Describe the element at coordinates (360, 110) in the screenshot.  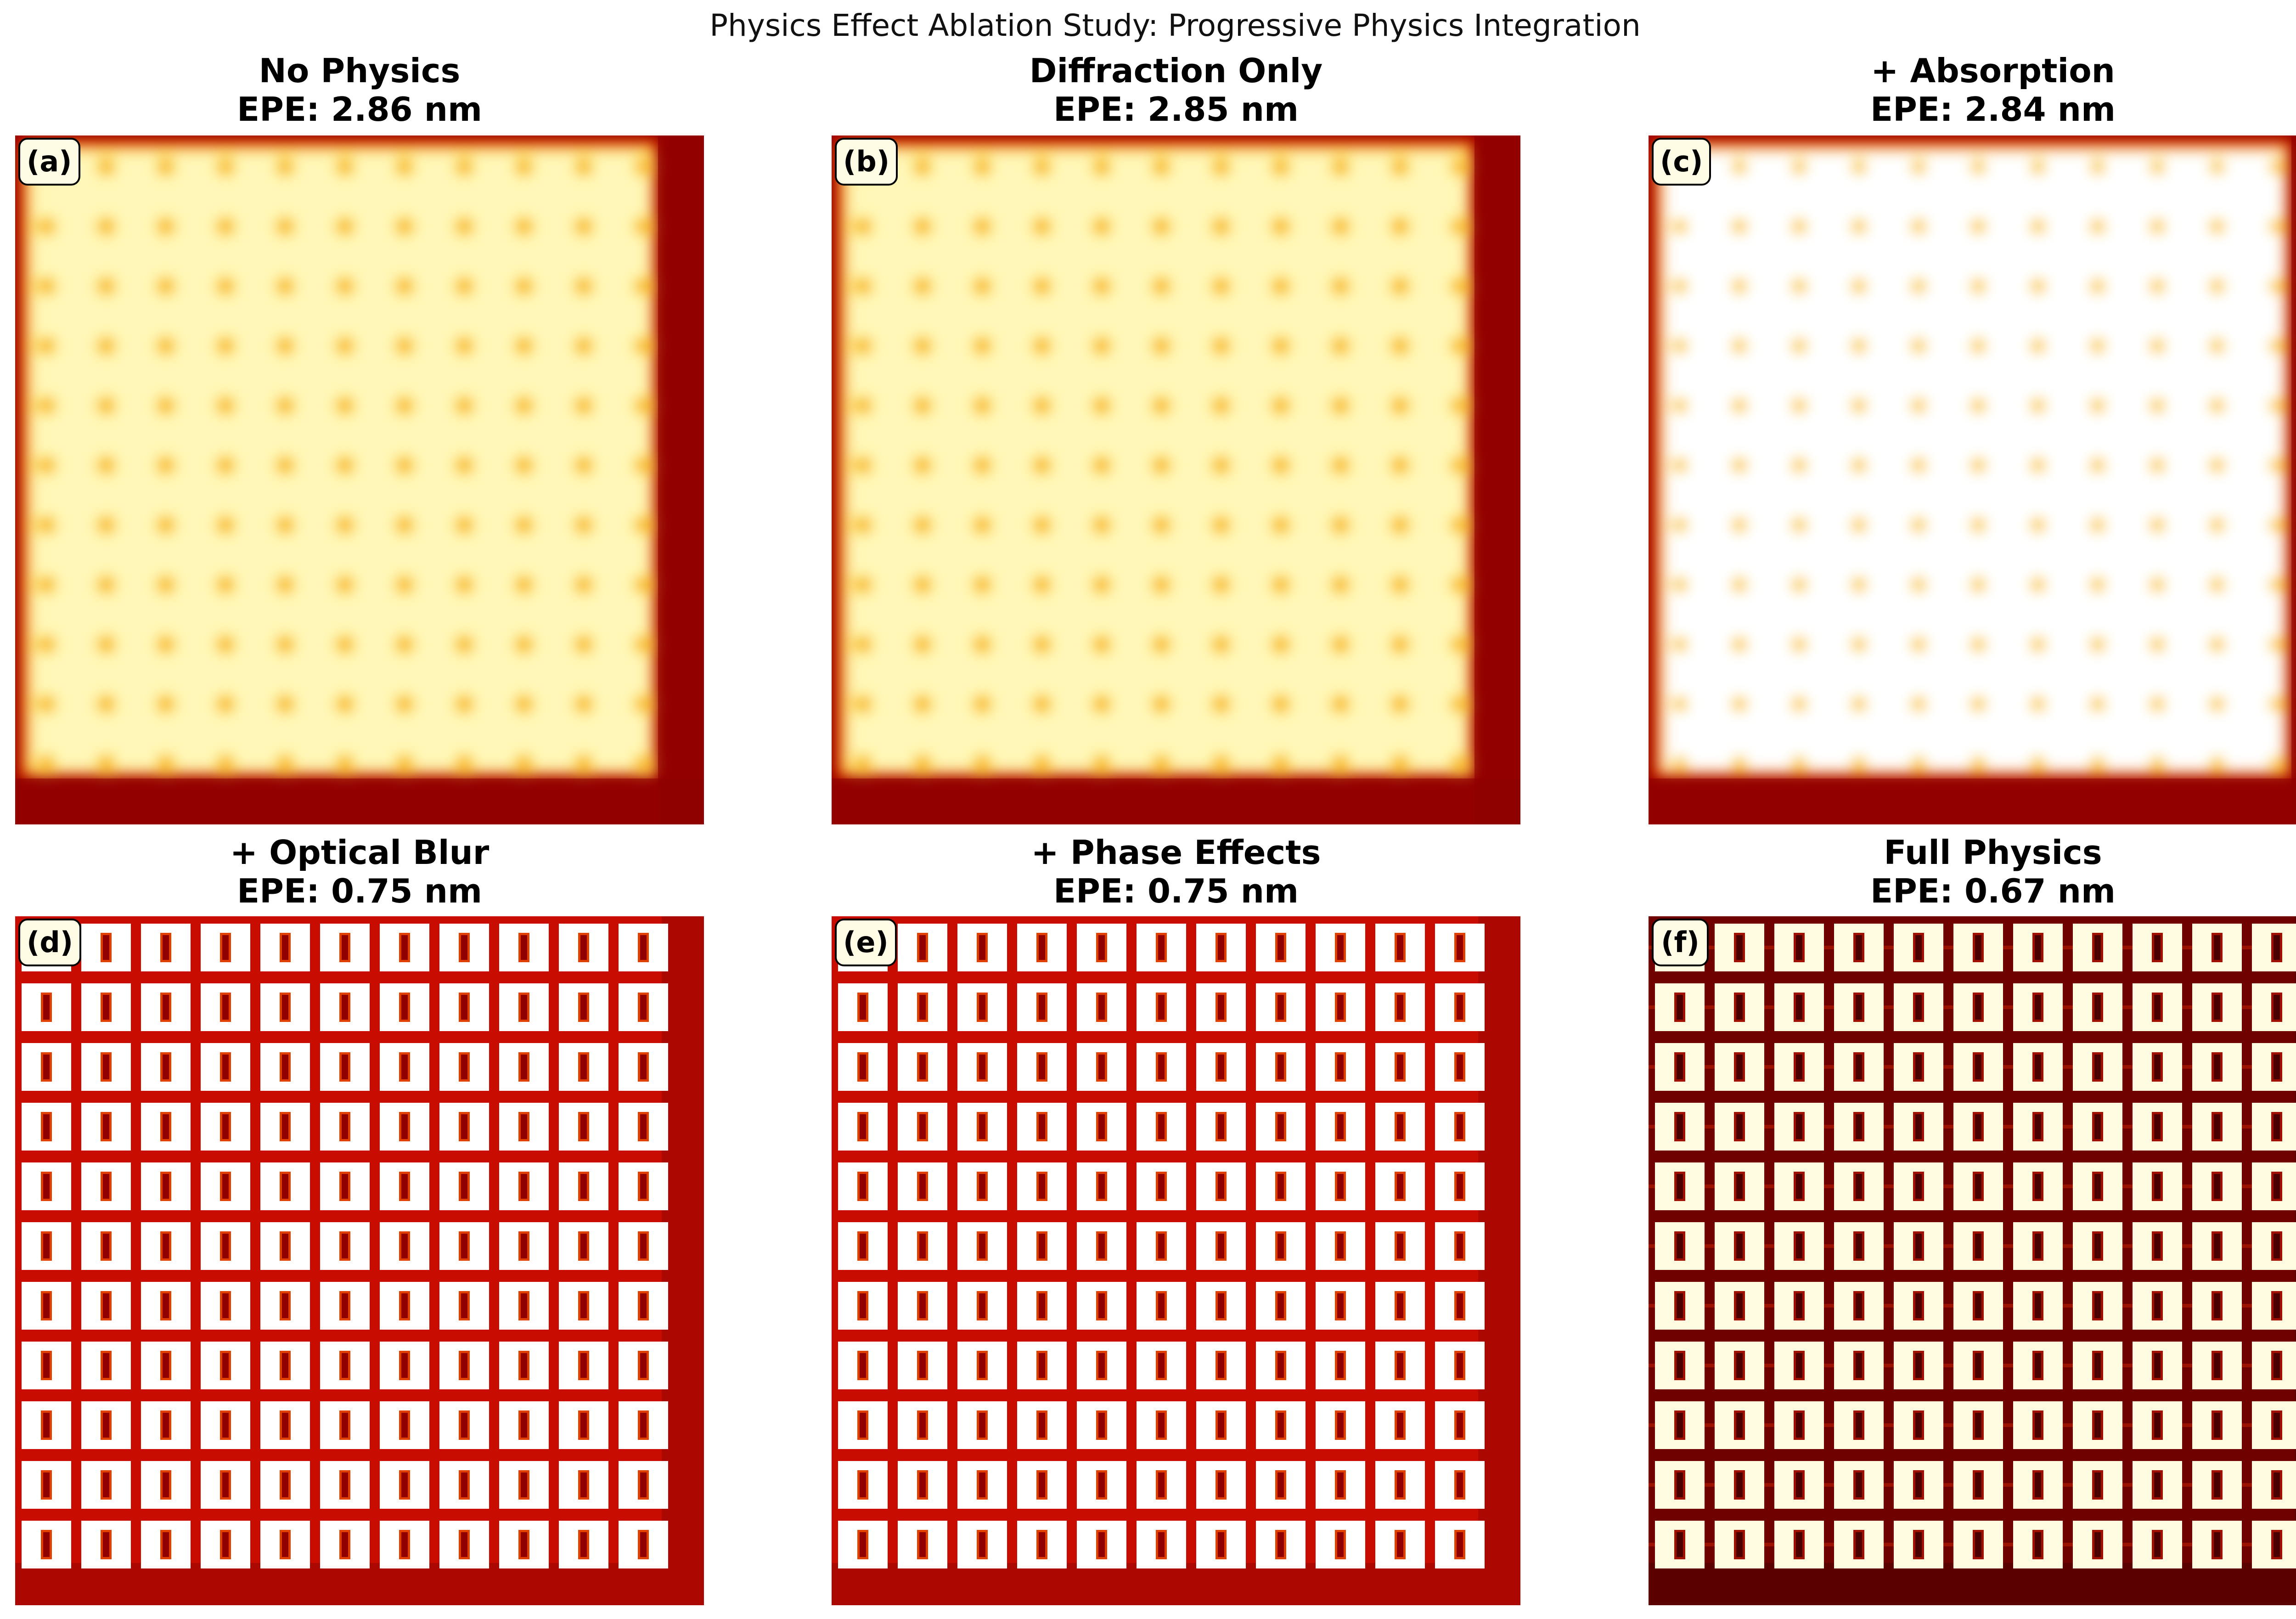
I see `panel-a-epe: EPE: 2.86 nm` at that location.